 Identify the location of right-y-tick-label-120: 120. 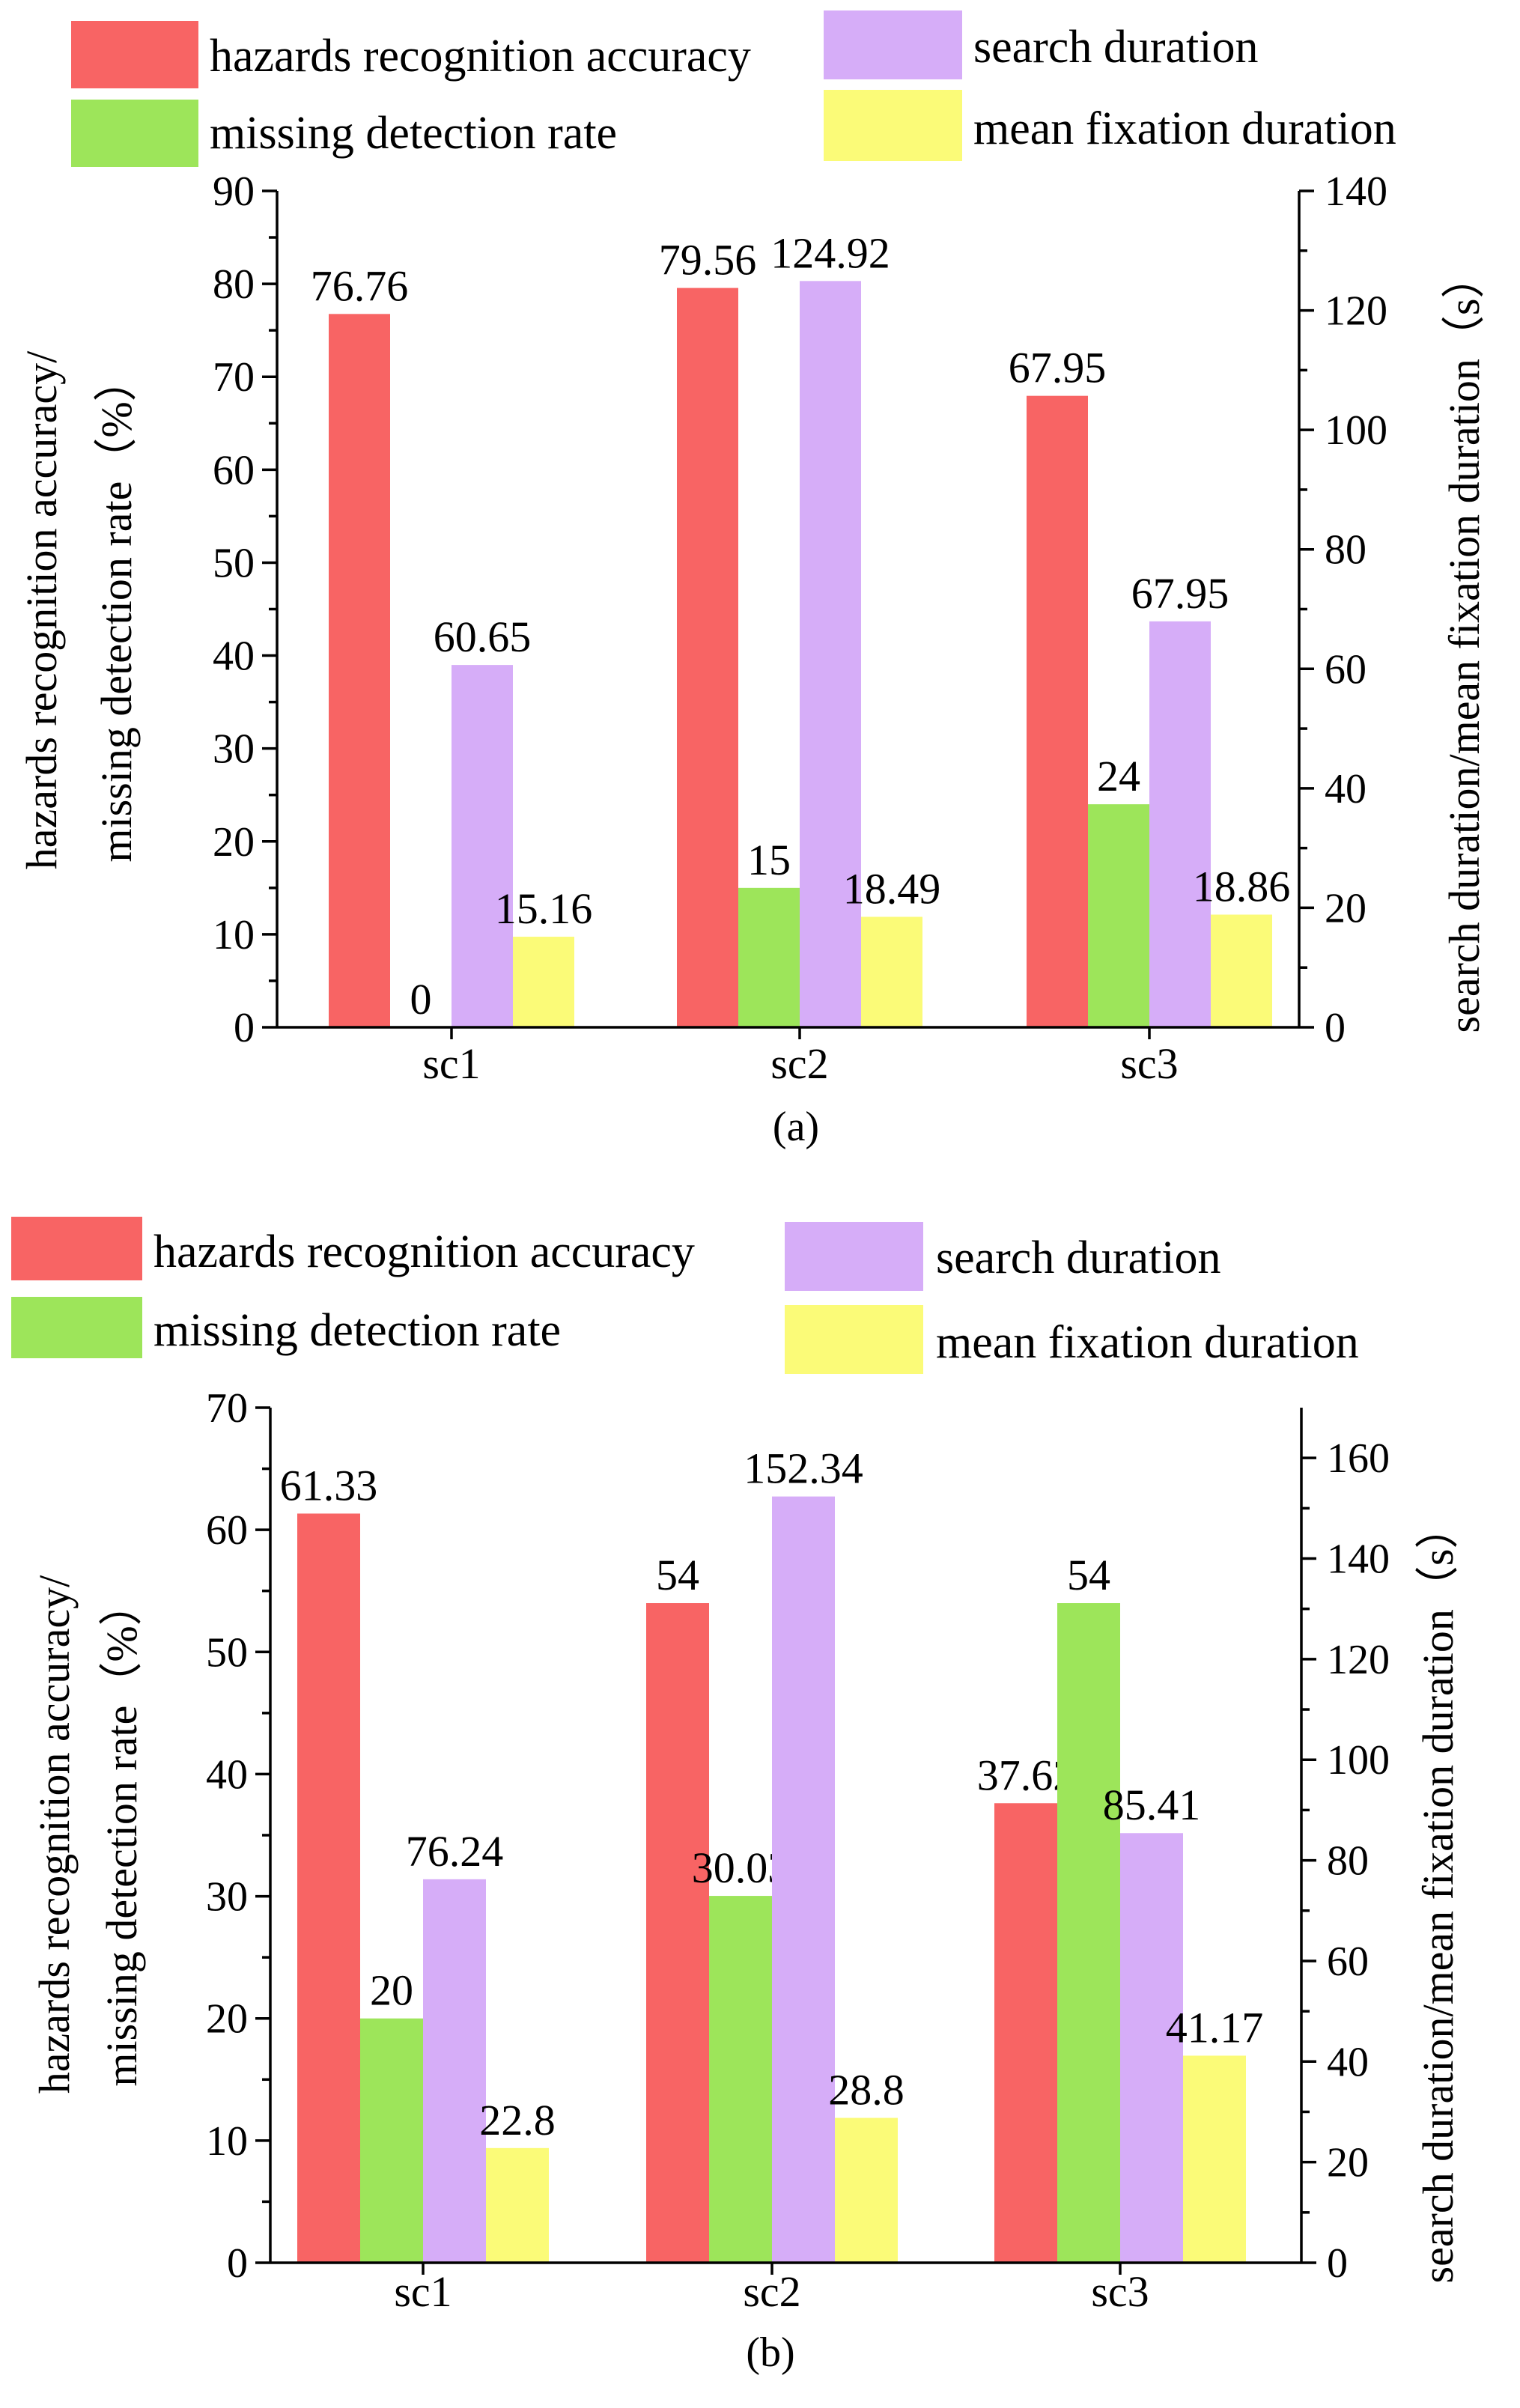
(1358, 1660).